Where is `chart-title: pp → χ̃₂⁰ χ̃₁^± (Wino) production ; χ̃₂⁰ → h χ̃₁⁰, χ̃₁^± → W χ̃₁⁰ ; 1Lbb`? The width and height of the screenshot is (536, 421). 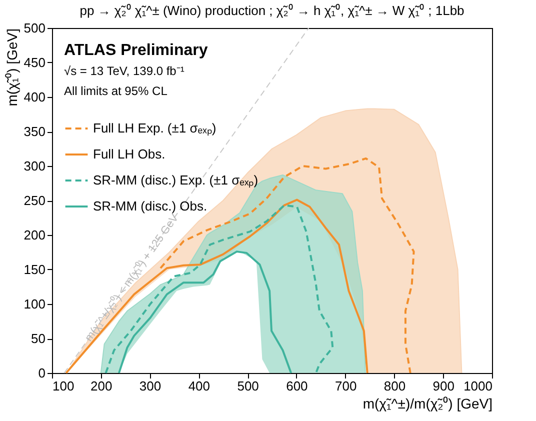 chart-title: pp → χ̃₂⁰ χ̃₁^± (Wino) production ; χ̃₂⁰ → h χ̃₁⁰, χ̃₁^± → W χ̃₁⁰ ; 1Lbb is located at coordinates (272, 10).